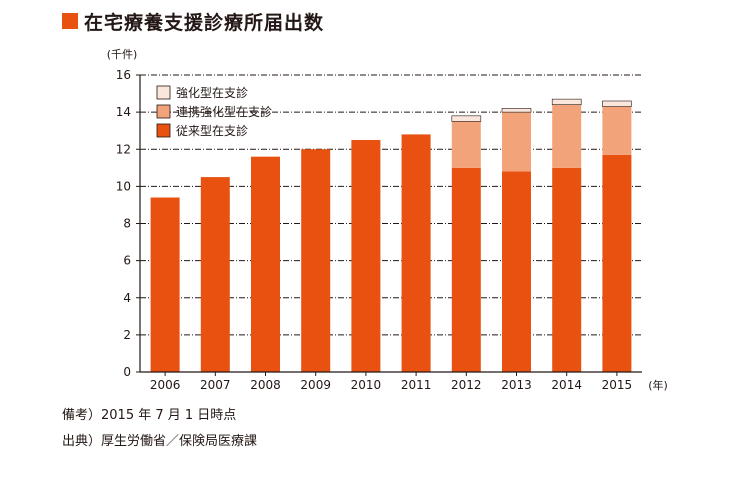 The image size is (730, 484). I want to click on x-tick-label: 2013, so click(516, 385).